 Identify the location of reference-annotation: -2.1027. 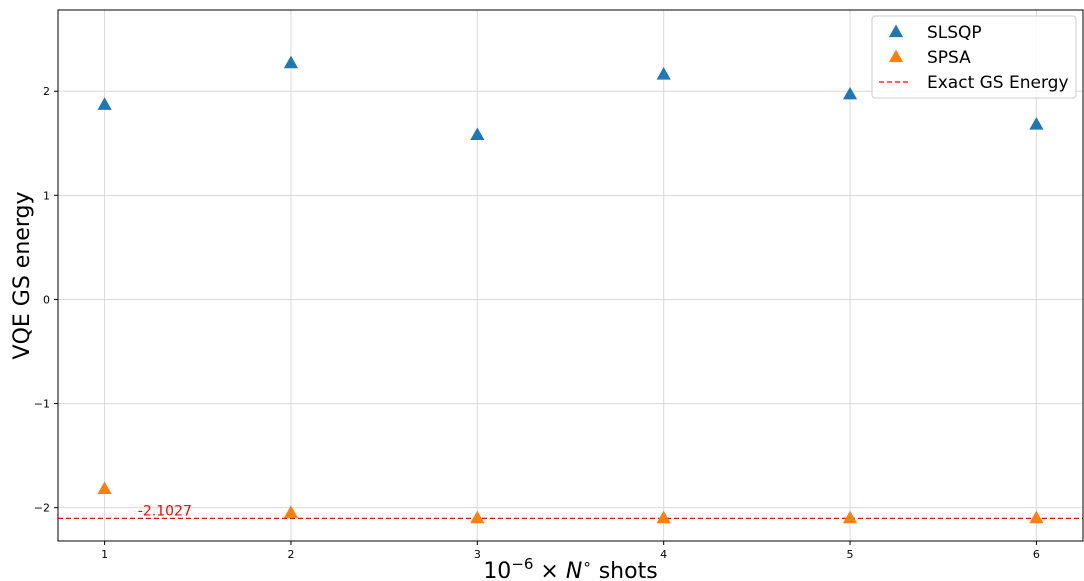
(165, 511).